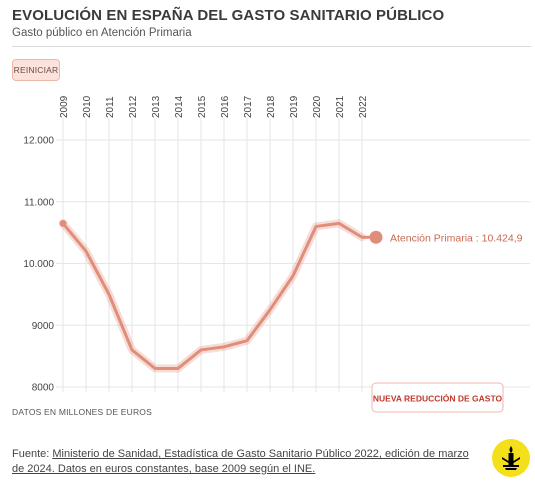  What do you see at coordinates (179, 106) in the screenshot?
I see `x-tick-label: 2014` at bounding box center [179, 106].